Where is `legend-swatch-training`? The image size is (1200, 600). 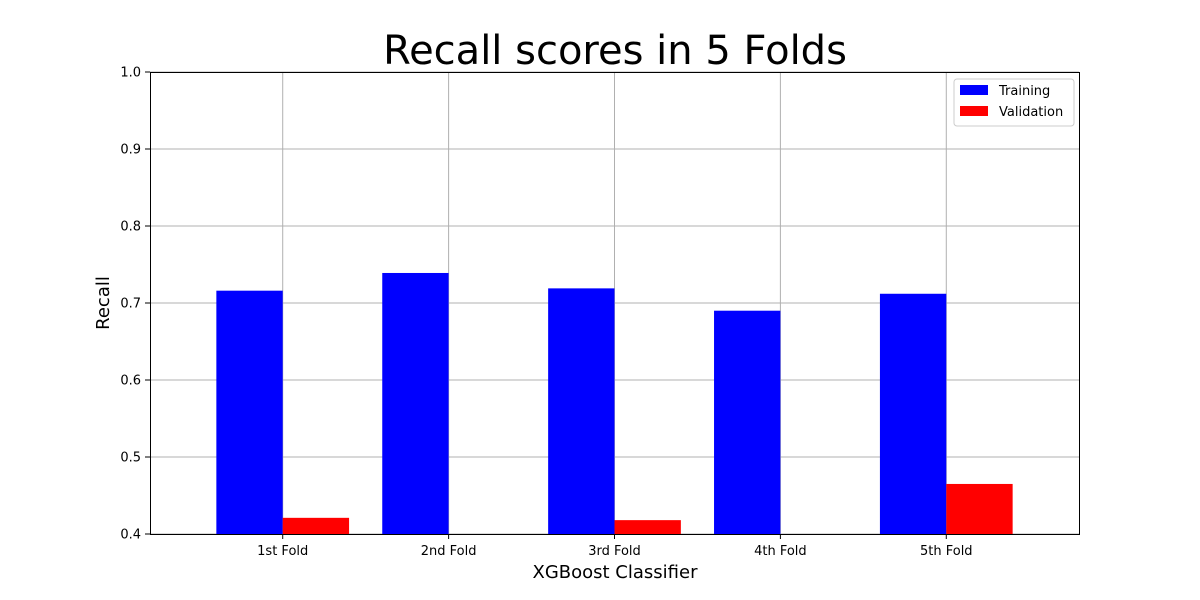
legend-swatch-training is located at coordinates (974, 90).